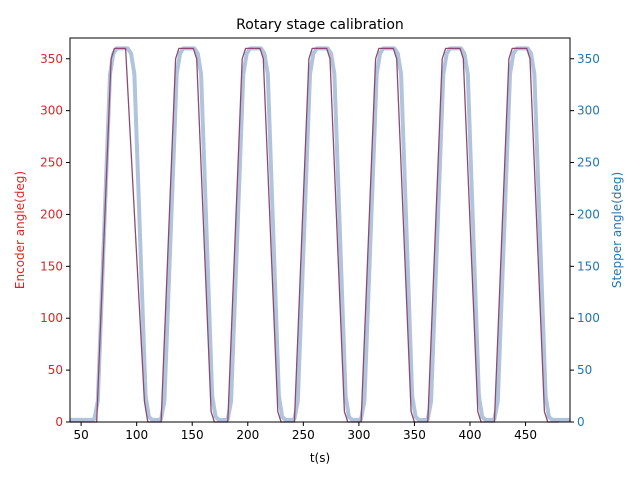 The width and height of the screenshot is (640, 480). What do you see at coordinates (136, 435) in the screenshot?
I see `x-tick-label: 100` at bounding box center [136, 435].